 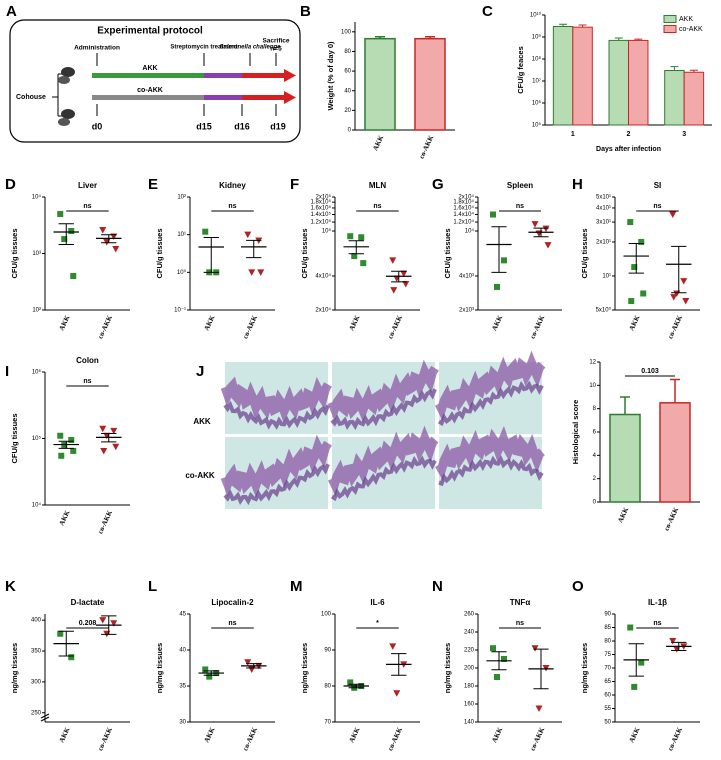 What do you see at coordinates (181, 198) in the screenshot?
I see `y-tick-label: 10²` at bounding box center [181, 198].